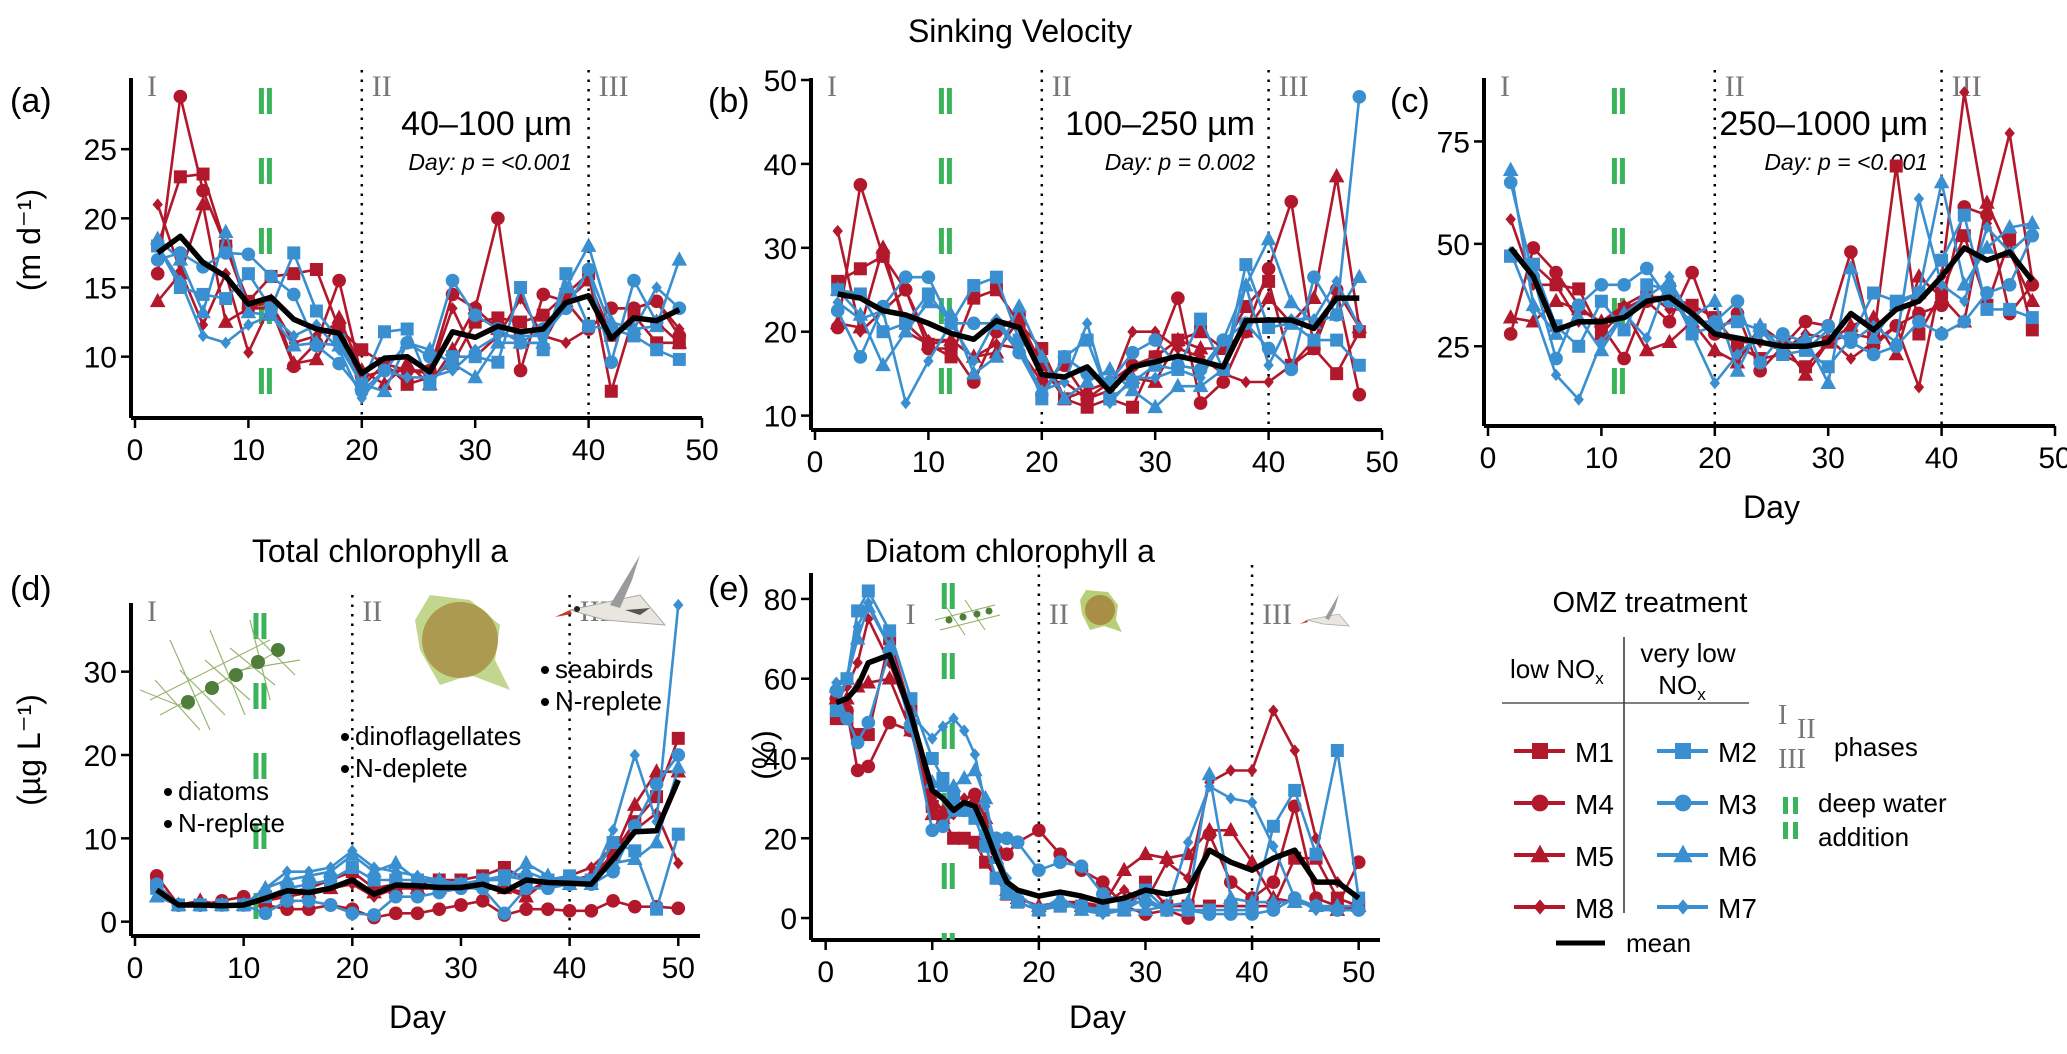 The height and width of the screenshot is (1054, 2067). What do you see at coordinates (1540, 803) in the screenshot?
I see `legend-marker-circle` at bounding box center [1540, 803].